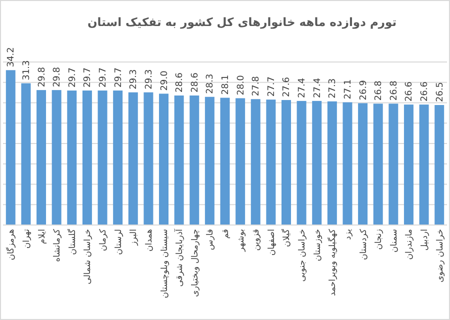  Describe the element at coordinates (195, 263) in the screenshot. I see `x-tick-label: چهارمحال وبختیاری` at that location.